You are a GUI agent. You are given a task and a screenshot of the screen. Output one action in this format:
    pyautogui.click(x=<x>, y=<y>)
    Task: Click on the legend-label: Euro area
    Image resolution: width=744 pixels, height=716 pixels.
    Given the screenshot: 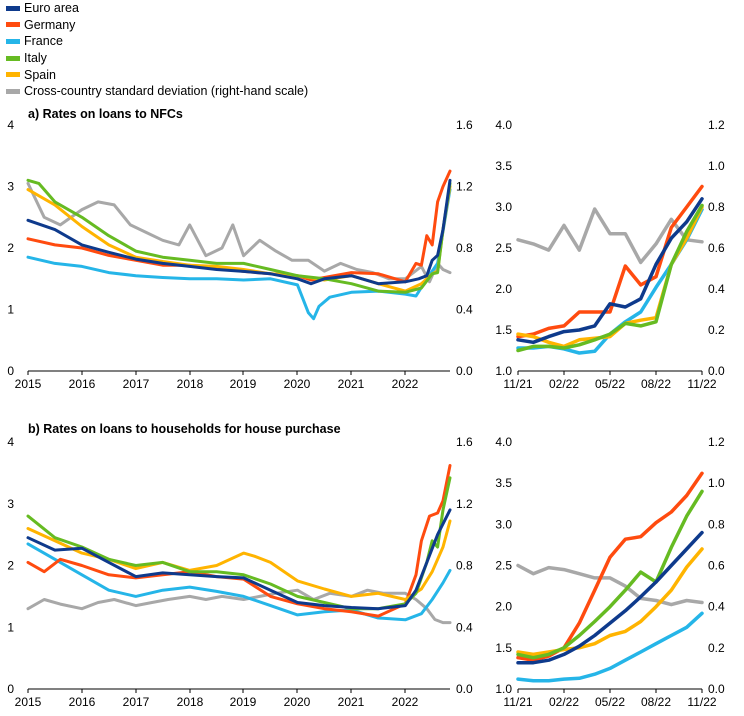 What is the action you would take?
    pyautogui.click(x=51, y=8)
    